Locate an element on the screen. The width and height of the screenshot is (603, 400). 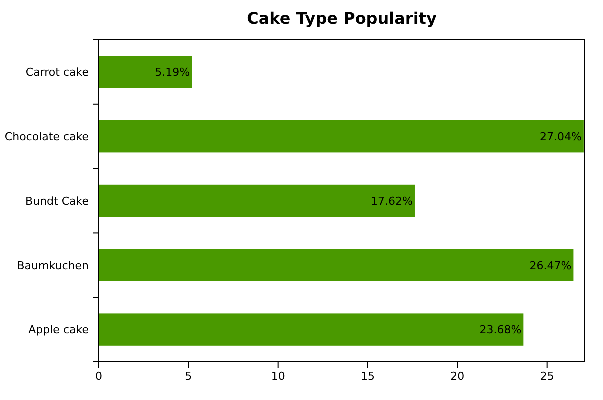
x-tick-label: 10 is located at coordinates (278, 376).